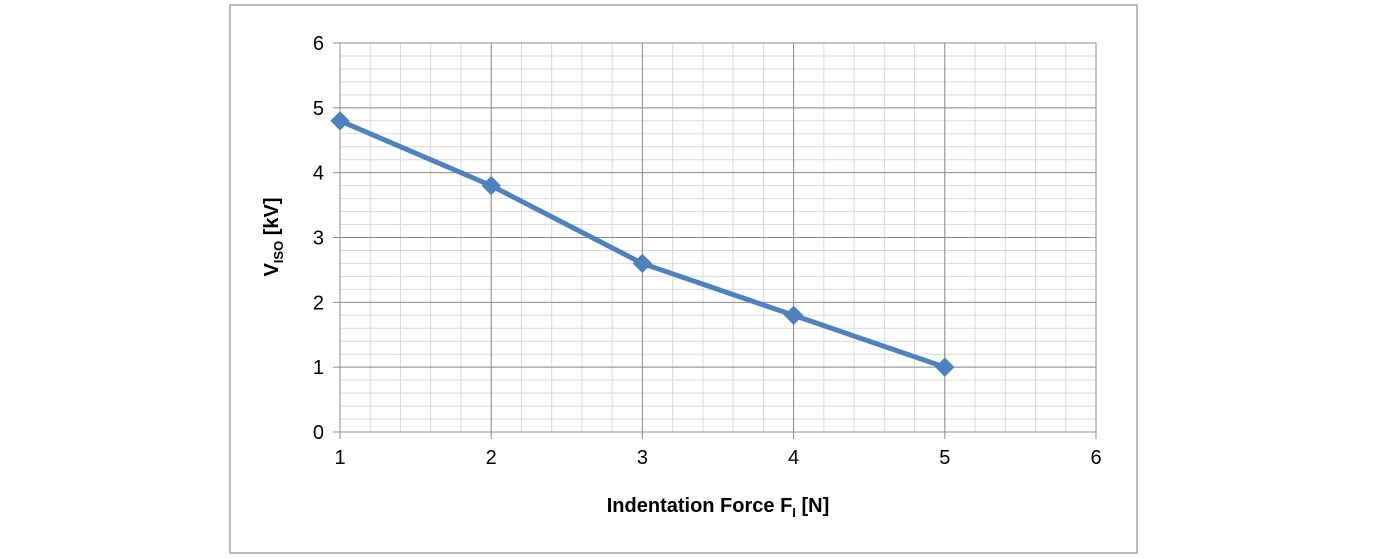 This screenshot has width=1375, height=558. Describe the element at coordinates (318, 109) in the screenshot. I see `y-tick-label: 5` at that location.